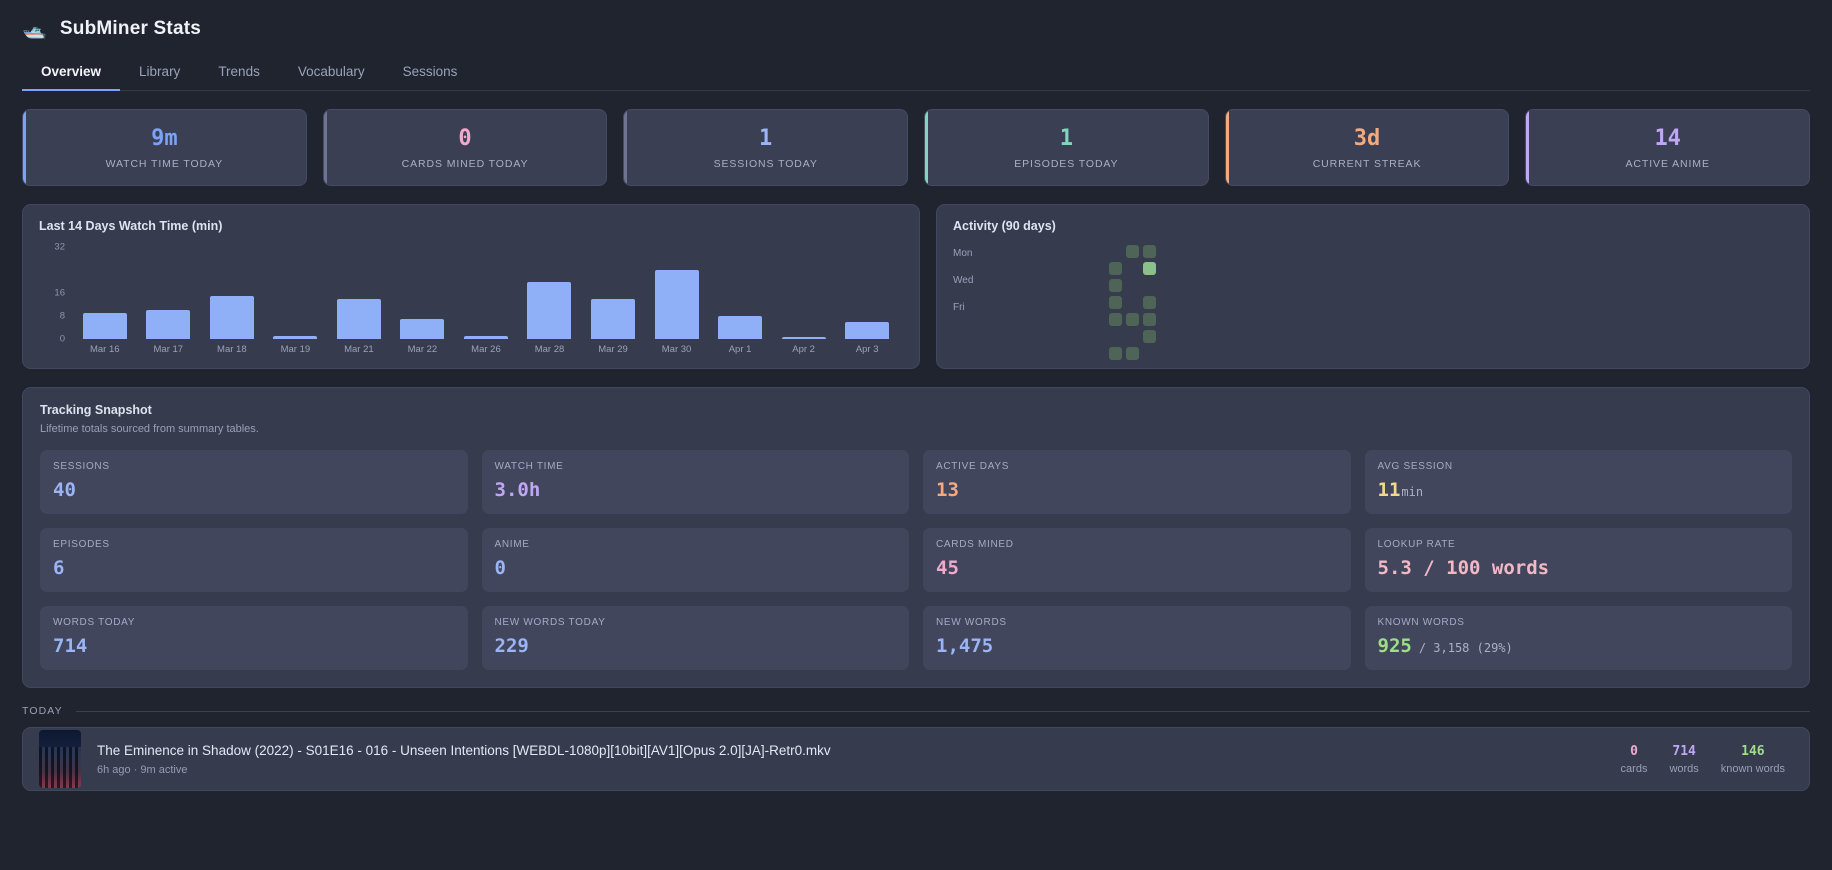 Image resolution: width=1832 pixels, height=870 pixels. Describe the element at coordinates (295, 349) in the screenshot. I see `x-label: Mar 19` at that location.